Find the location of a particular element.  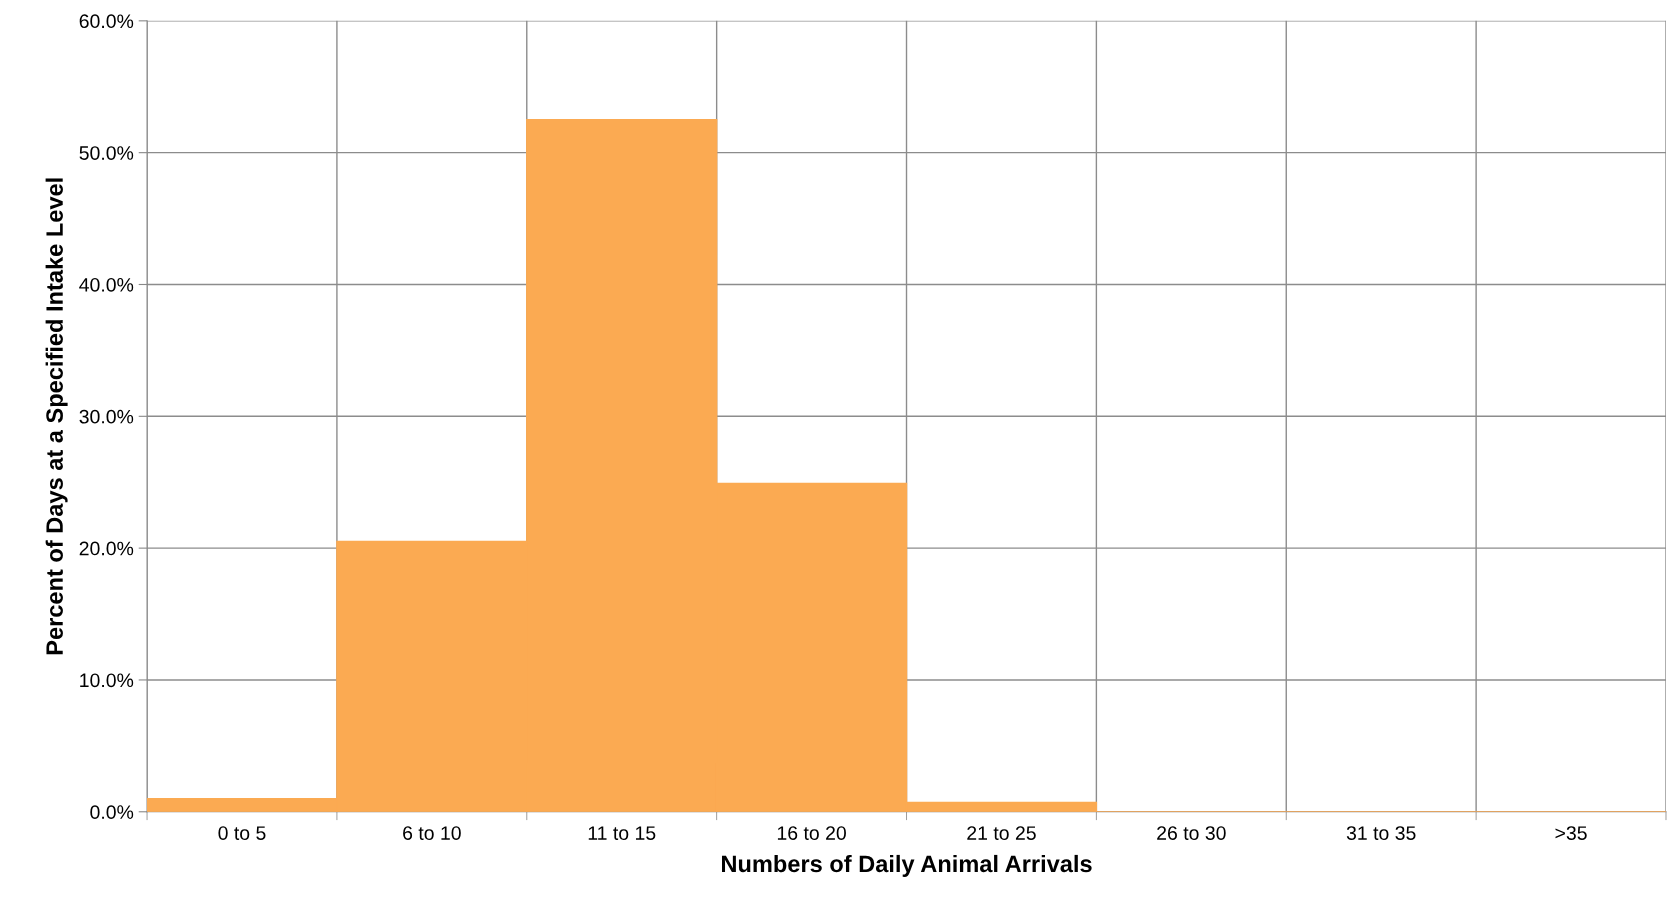

x-tick-label: 31 to 35 is located at coordinates (1381, 833).